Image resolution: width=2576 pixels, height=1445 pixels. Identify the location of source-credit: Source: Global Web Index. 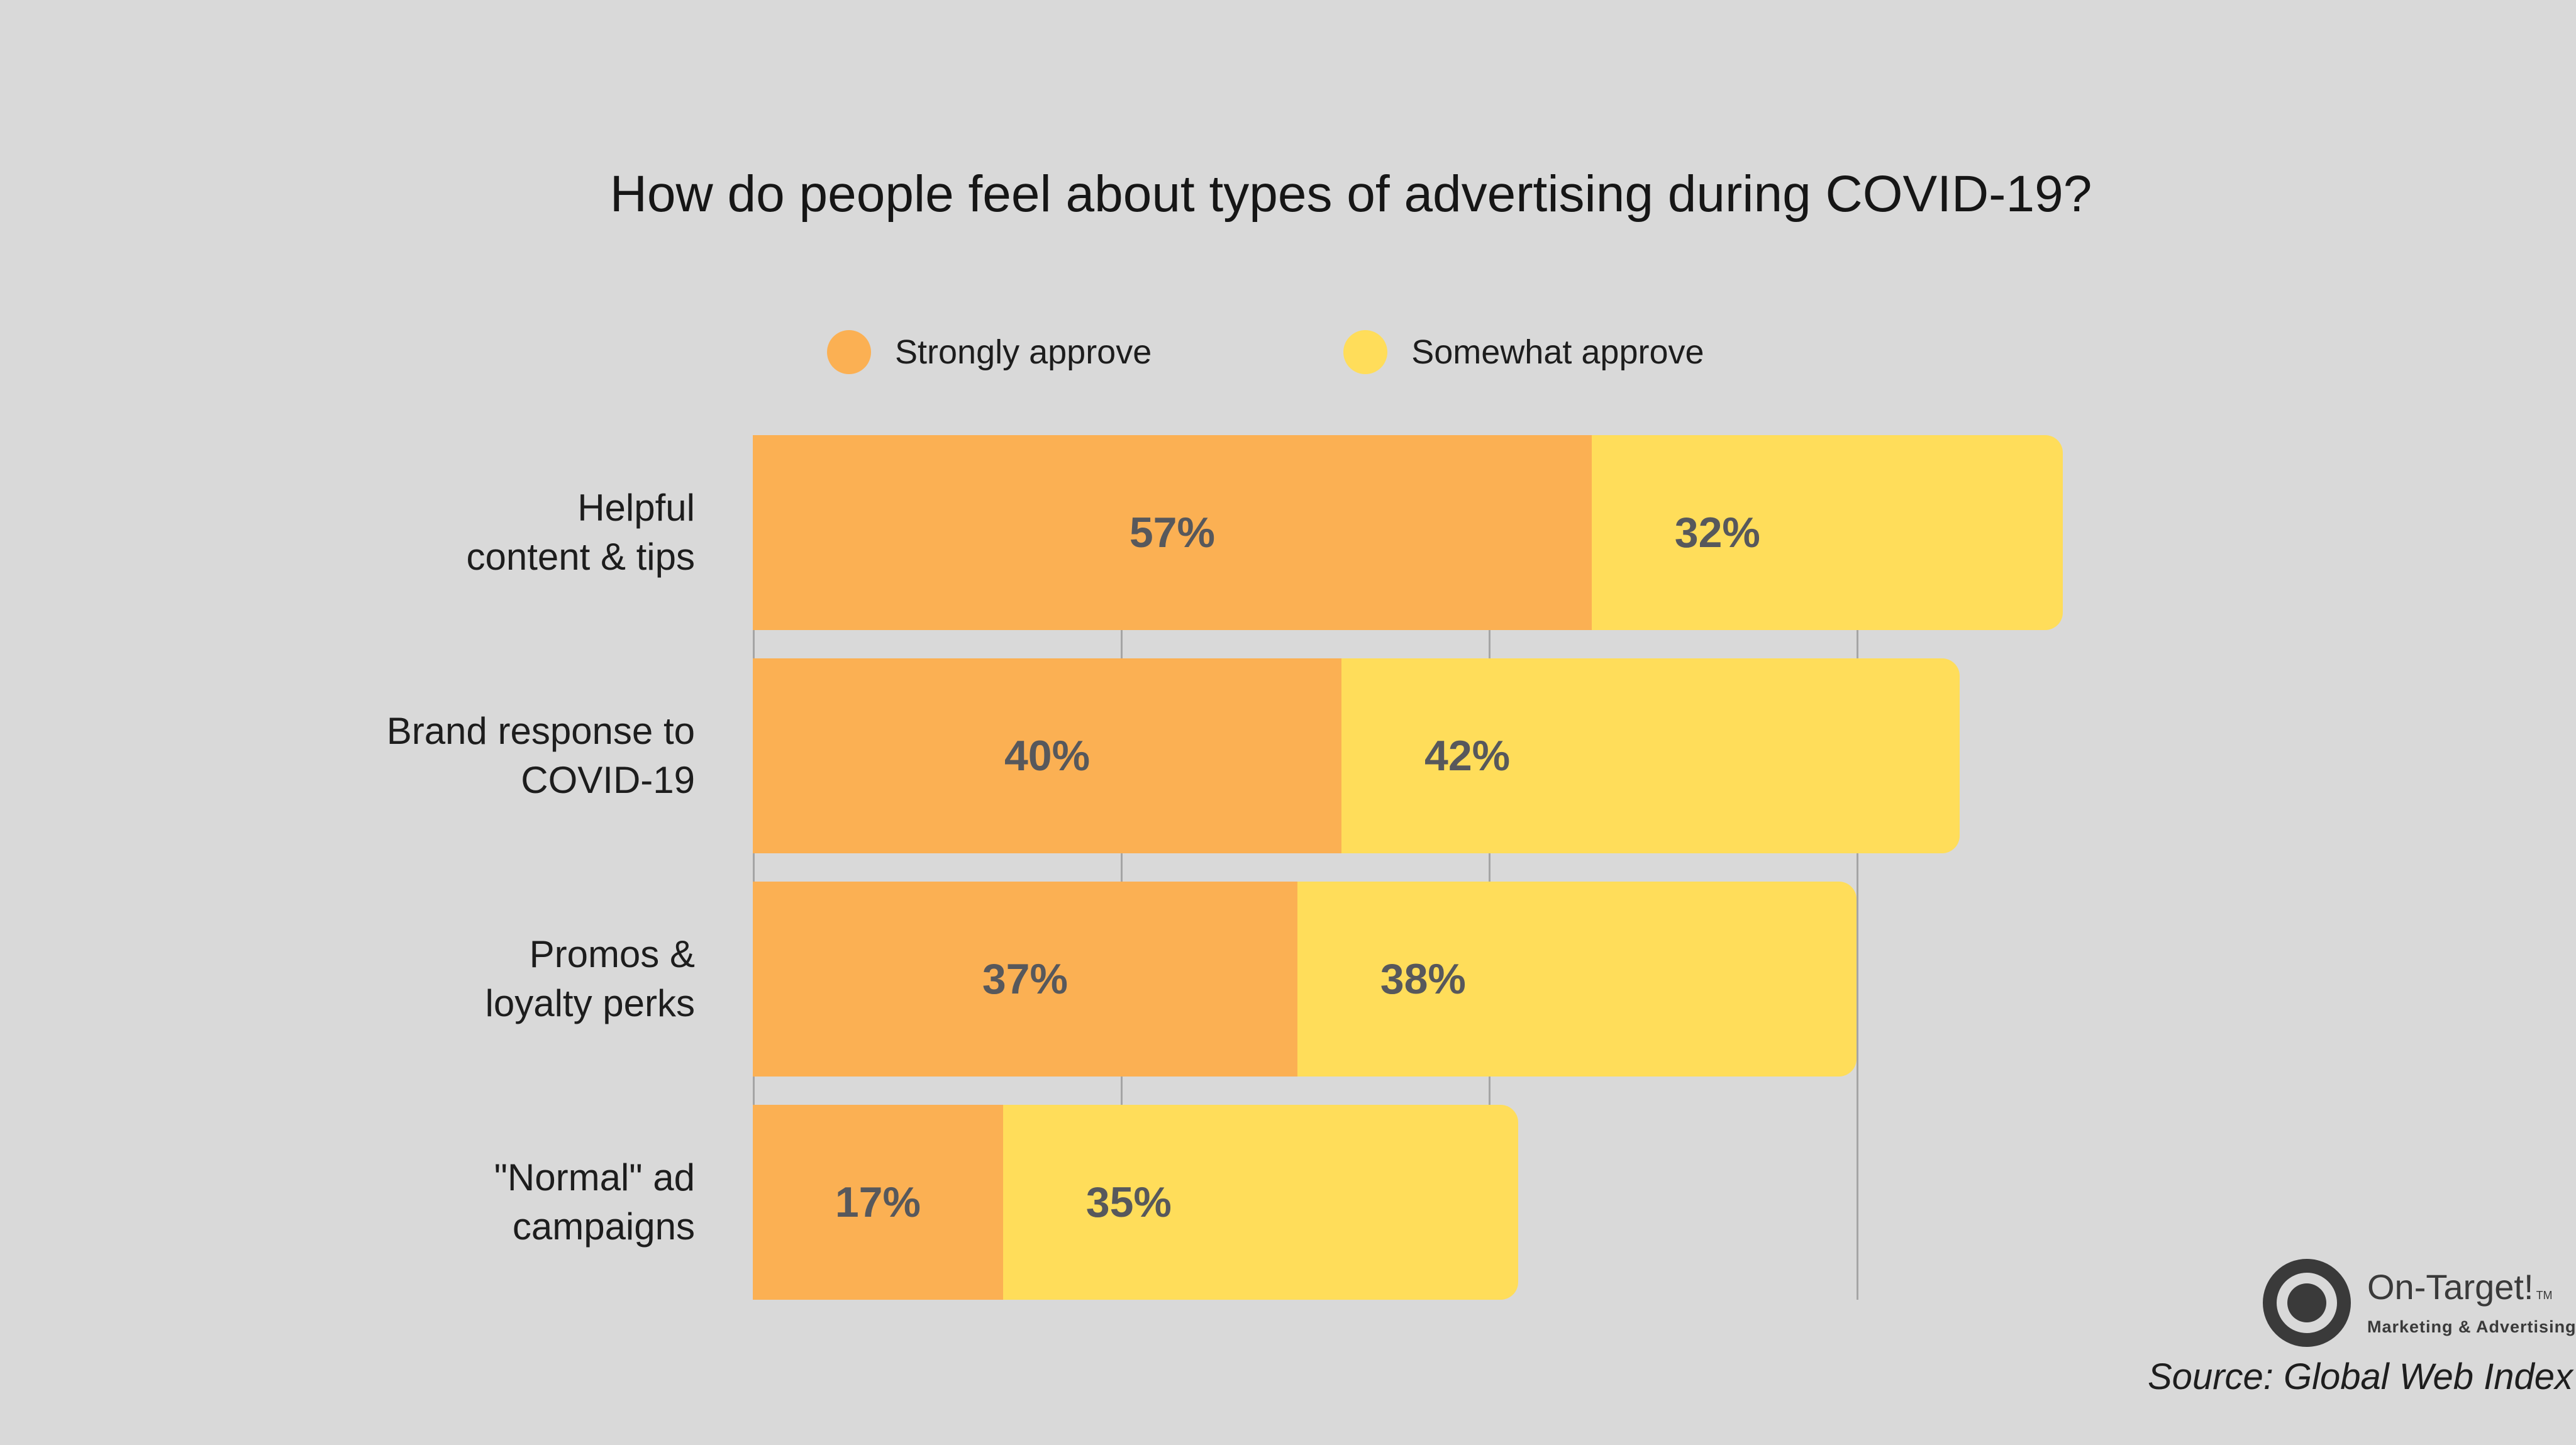
(2360, 1376).